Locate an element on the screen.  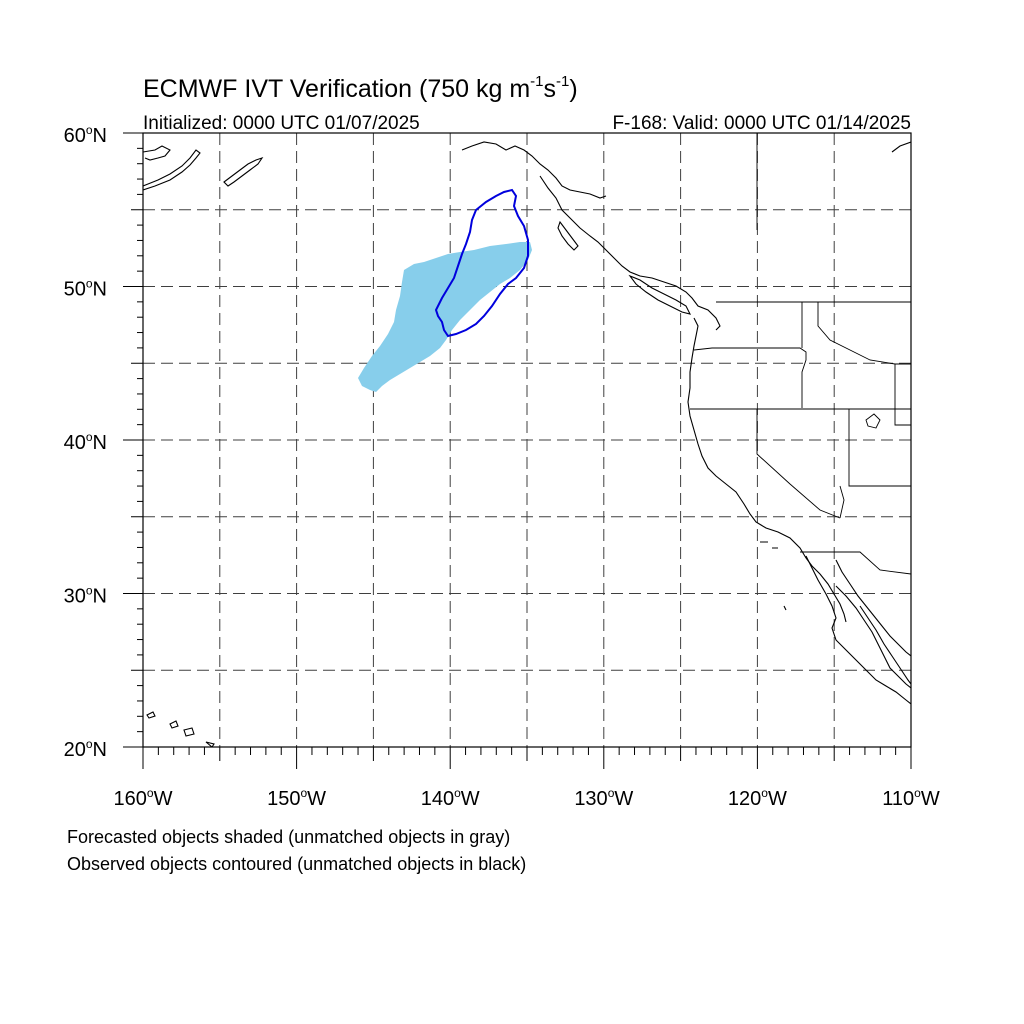
lat-label: 30oN is located at coordinates (85, 596).